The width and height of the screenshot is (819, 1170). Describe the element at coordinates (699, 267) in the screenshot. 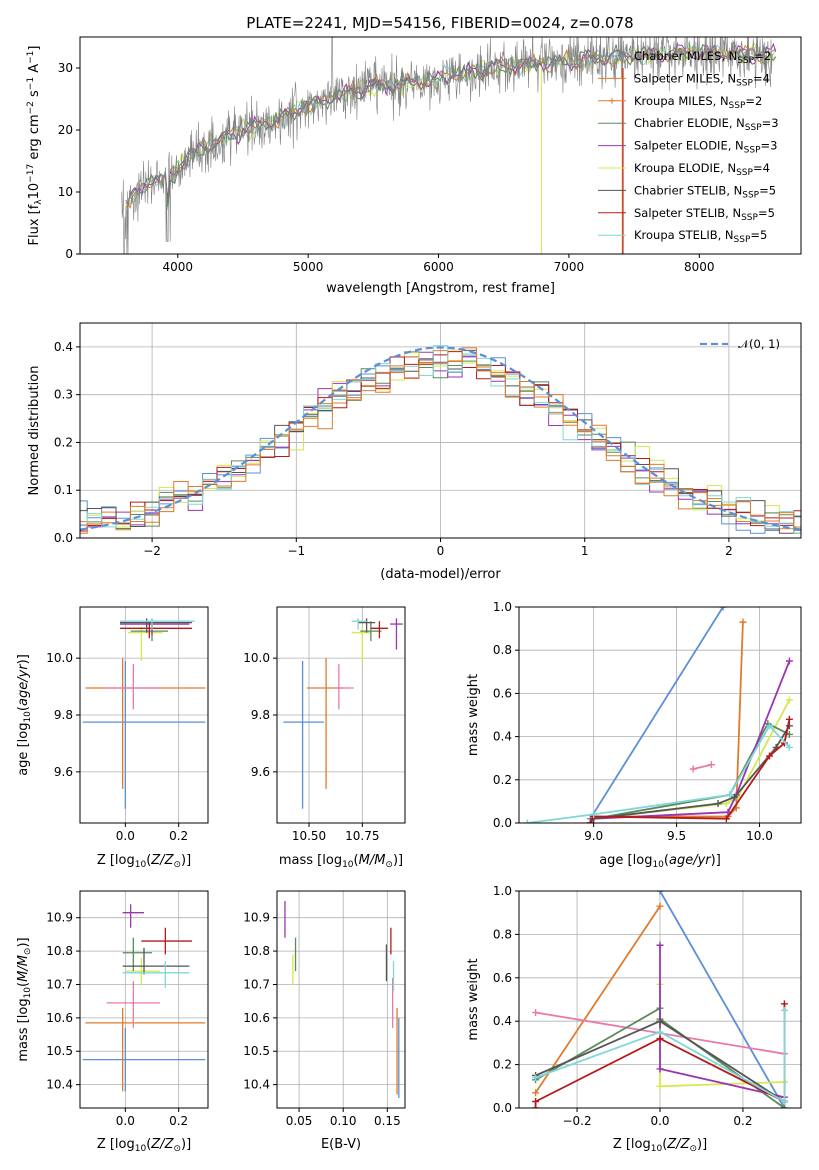

I see `x-tick-label: 8000` at that location.